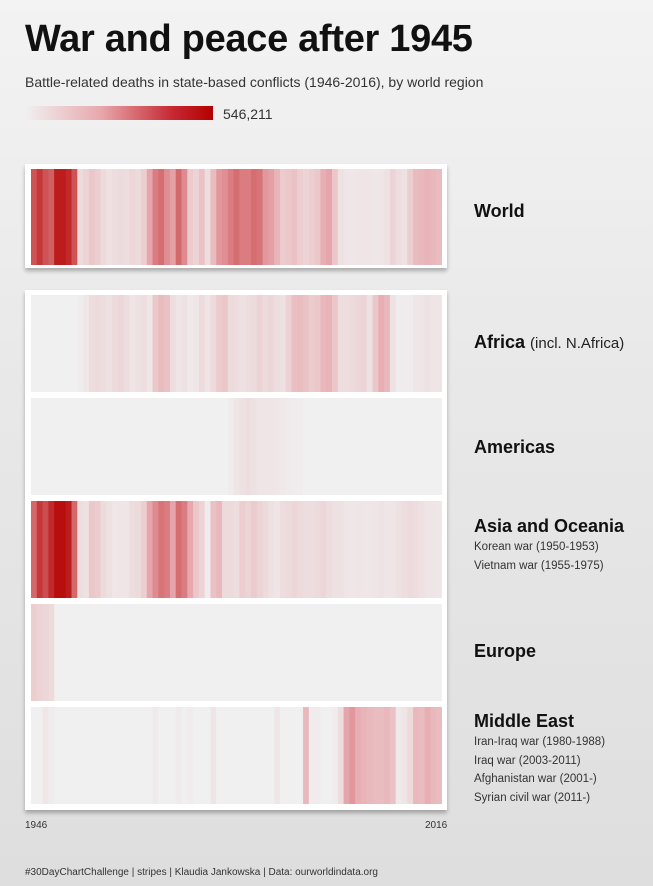 The width and height of the screenshot is (653, 886). What do you see at coordinates (57, 217) in the screenshot?
I see `world-stripe-1950` at bounding box center [57, 217].